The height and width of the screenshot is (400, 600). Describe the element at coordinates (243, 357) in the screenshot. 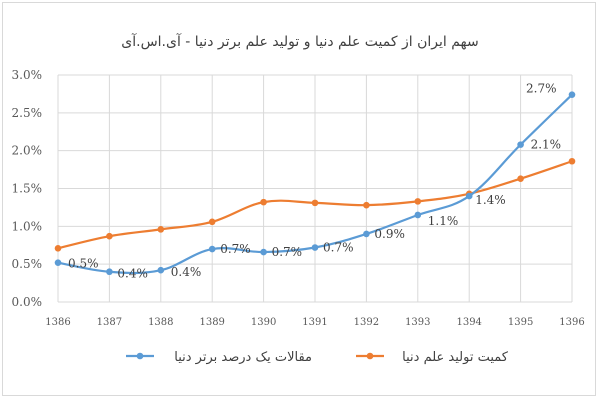

I see `legend-label: مقالات یک درصد برتر دنیا` at that location.